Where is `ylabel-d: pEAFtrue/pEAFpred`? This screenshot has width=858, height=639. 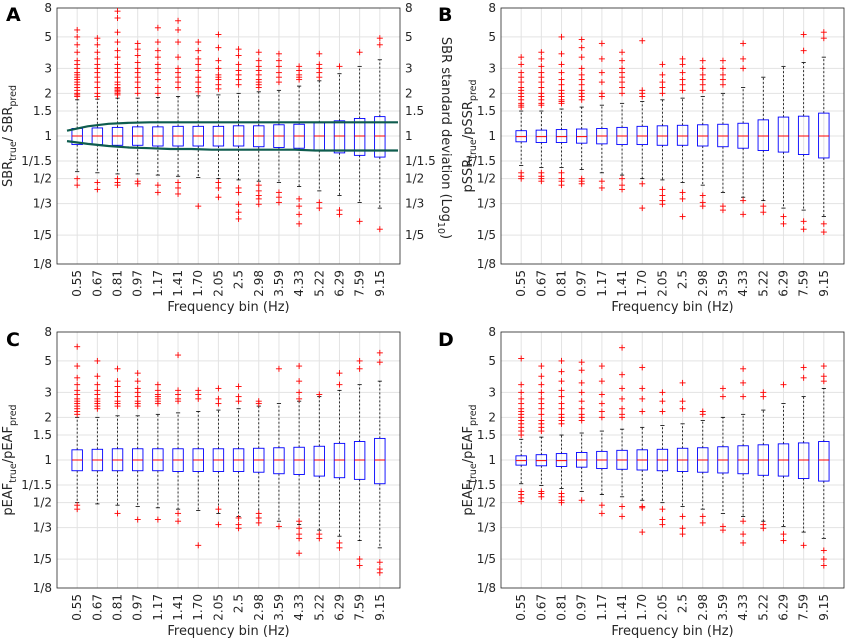 ylabel-d: pEAFtrue/pEAFpred is located at coordinates (470, 459).